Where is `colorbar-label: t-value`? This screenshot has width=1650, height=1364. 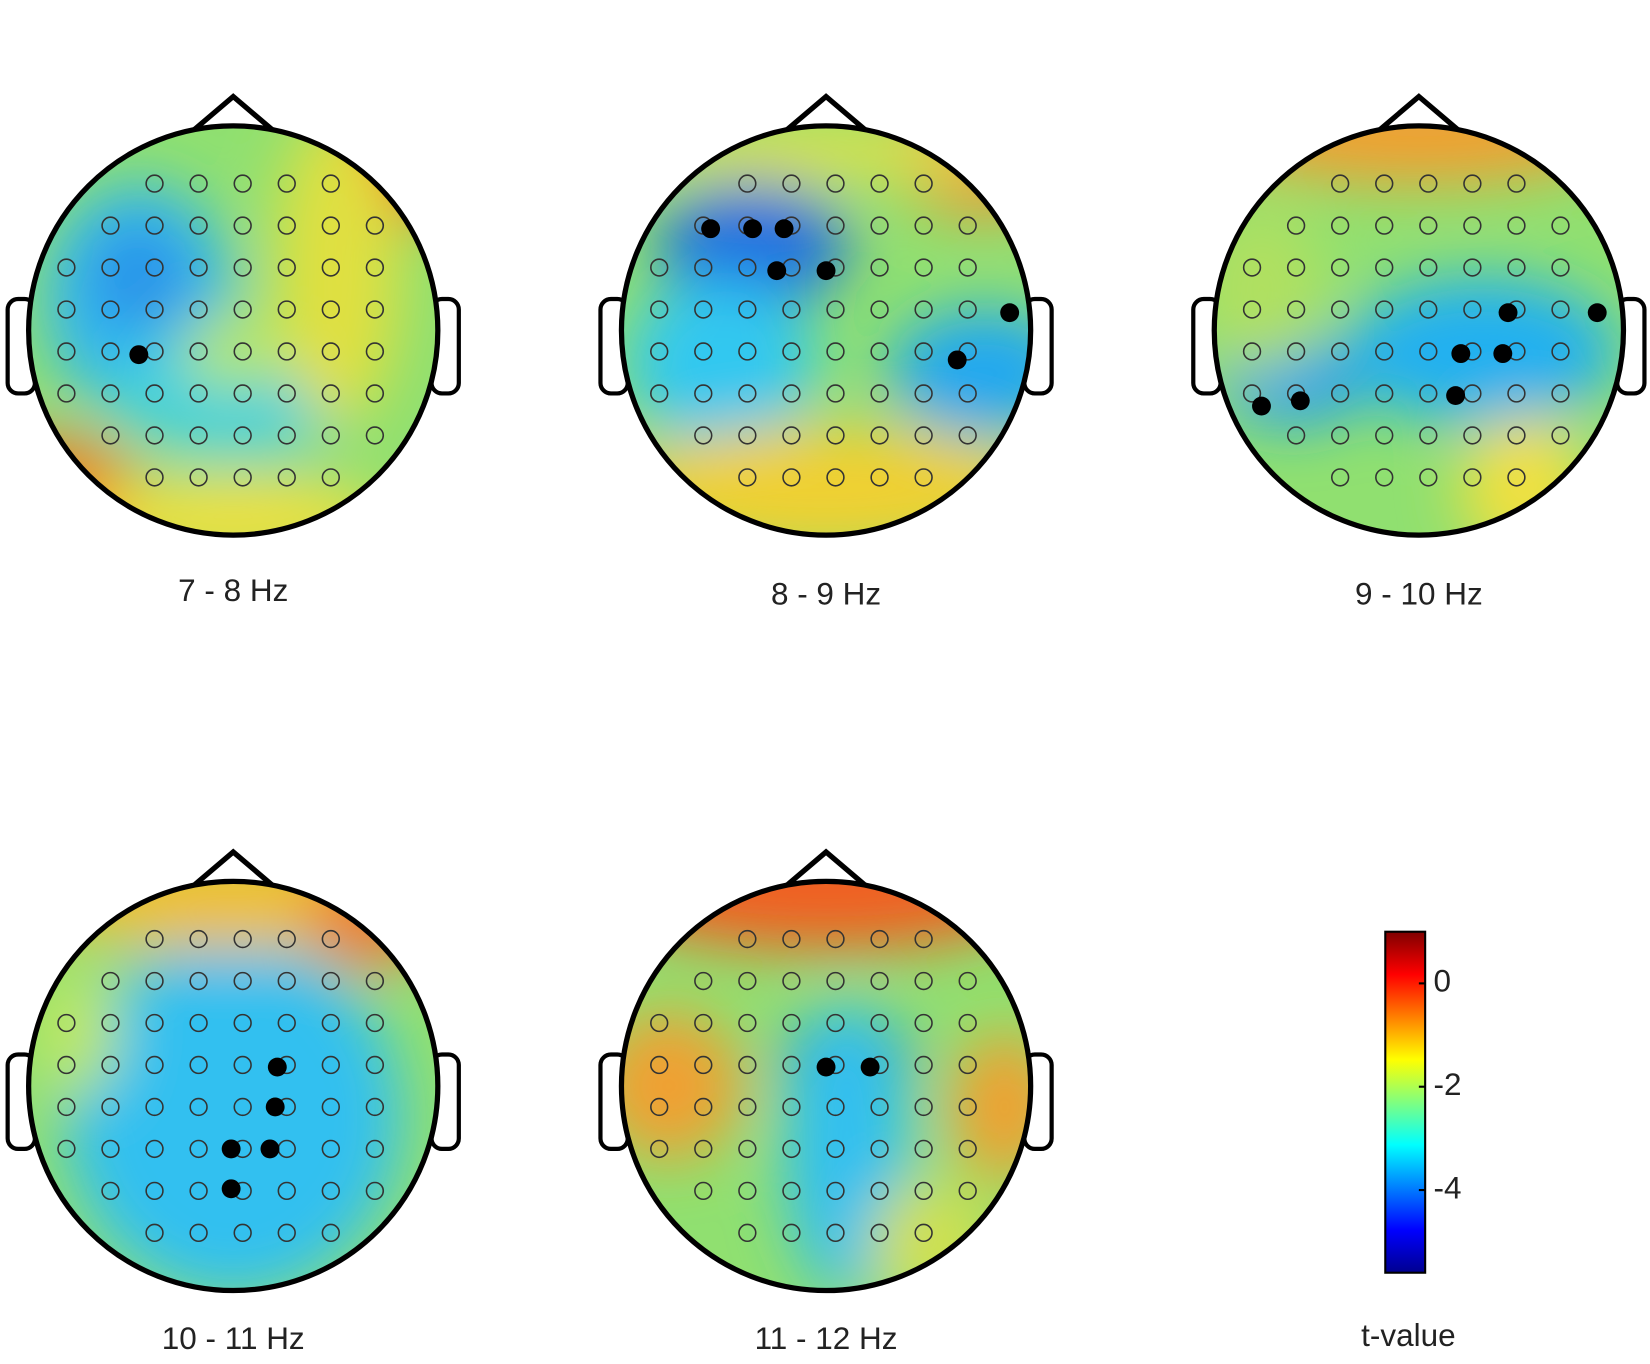 colorbar-label: t-value is located at coordinates (1408, 1335).